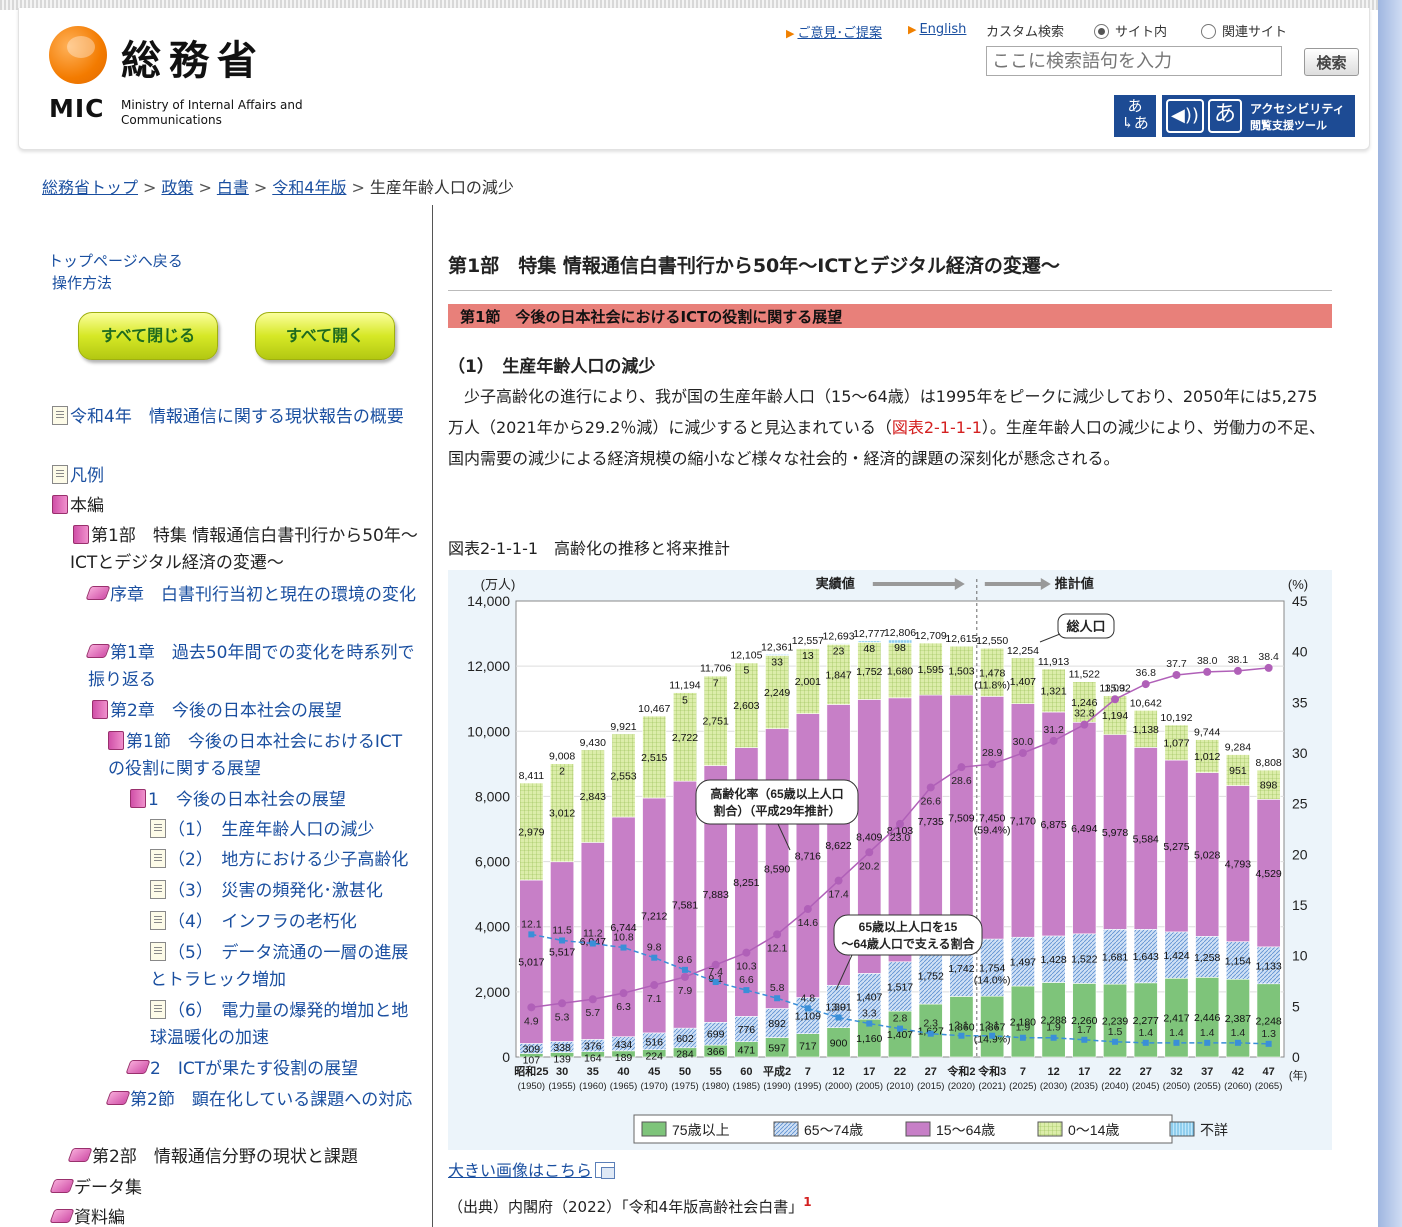  Describe the element at coordinates (1298, 1075) in the screenshot. I see `x-unit: (年)` at that location.